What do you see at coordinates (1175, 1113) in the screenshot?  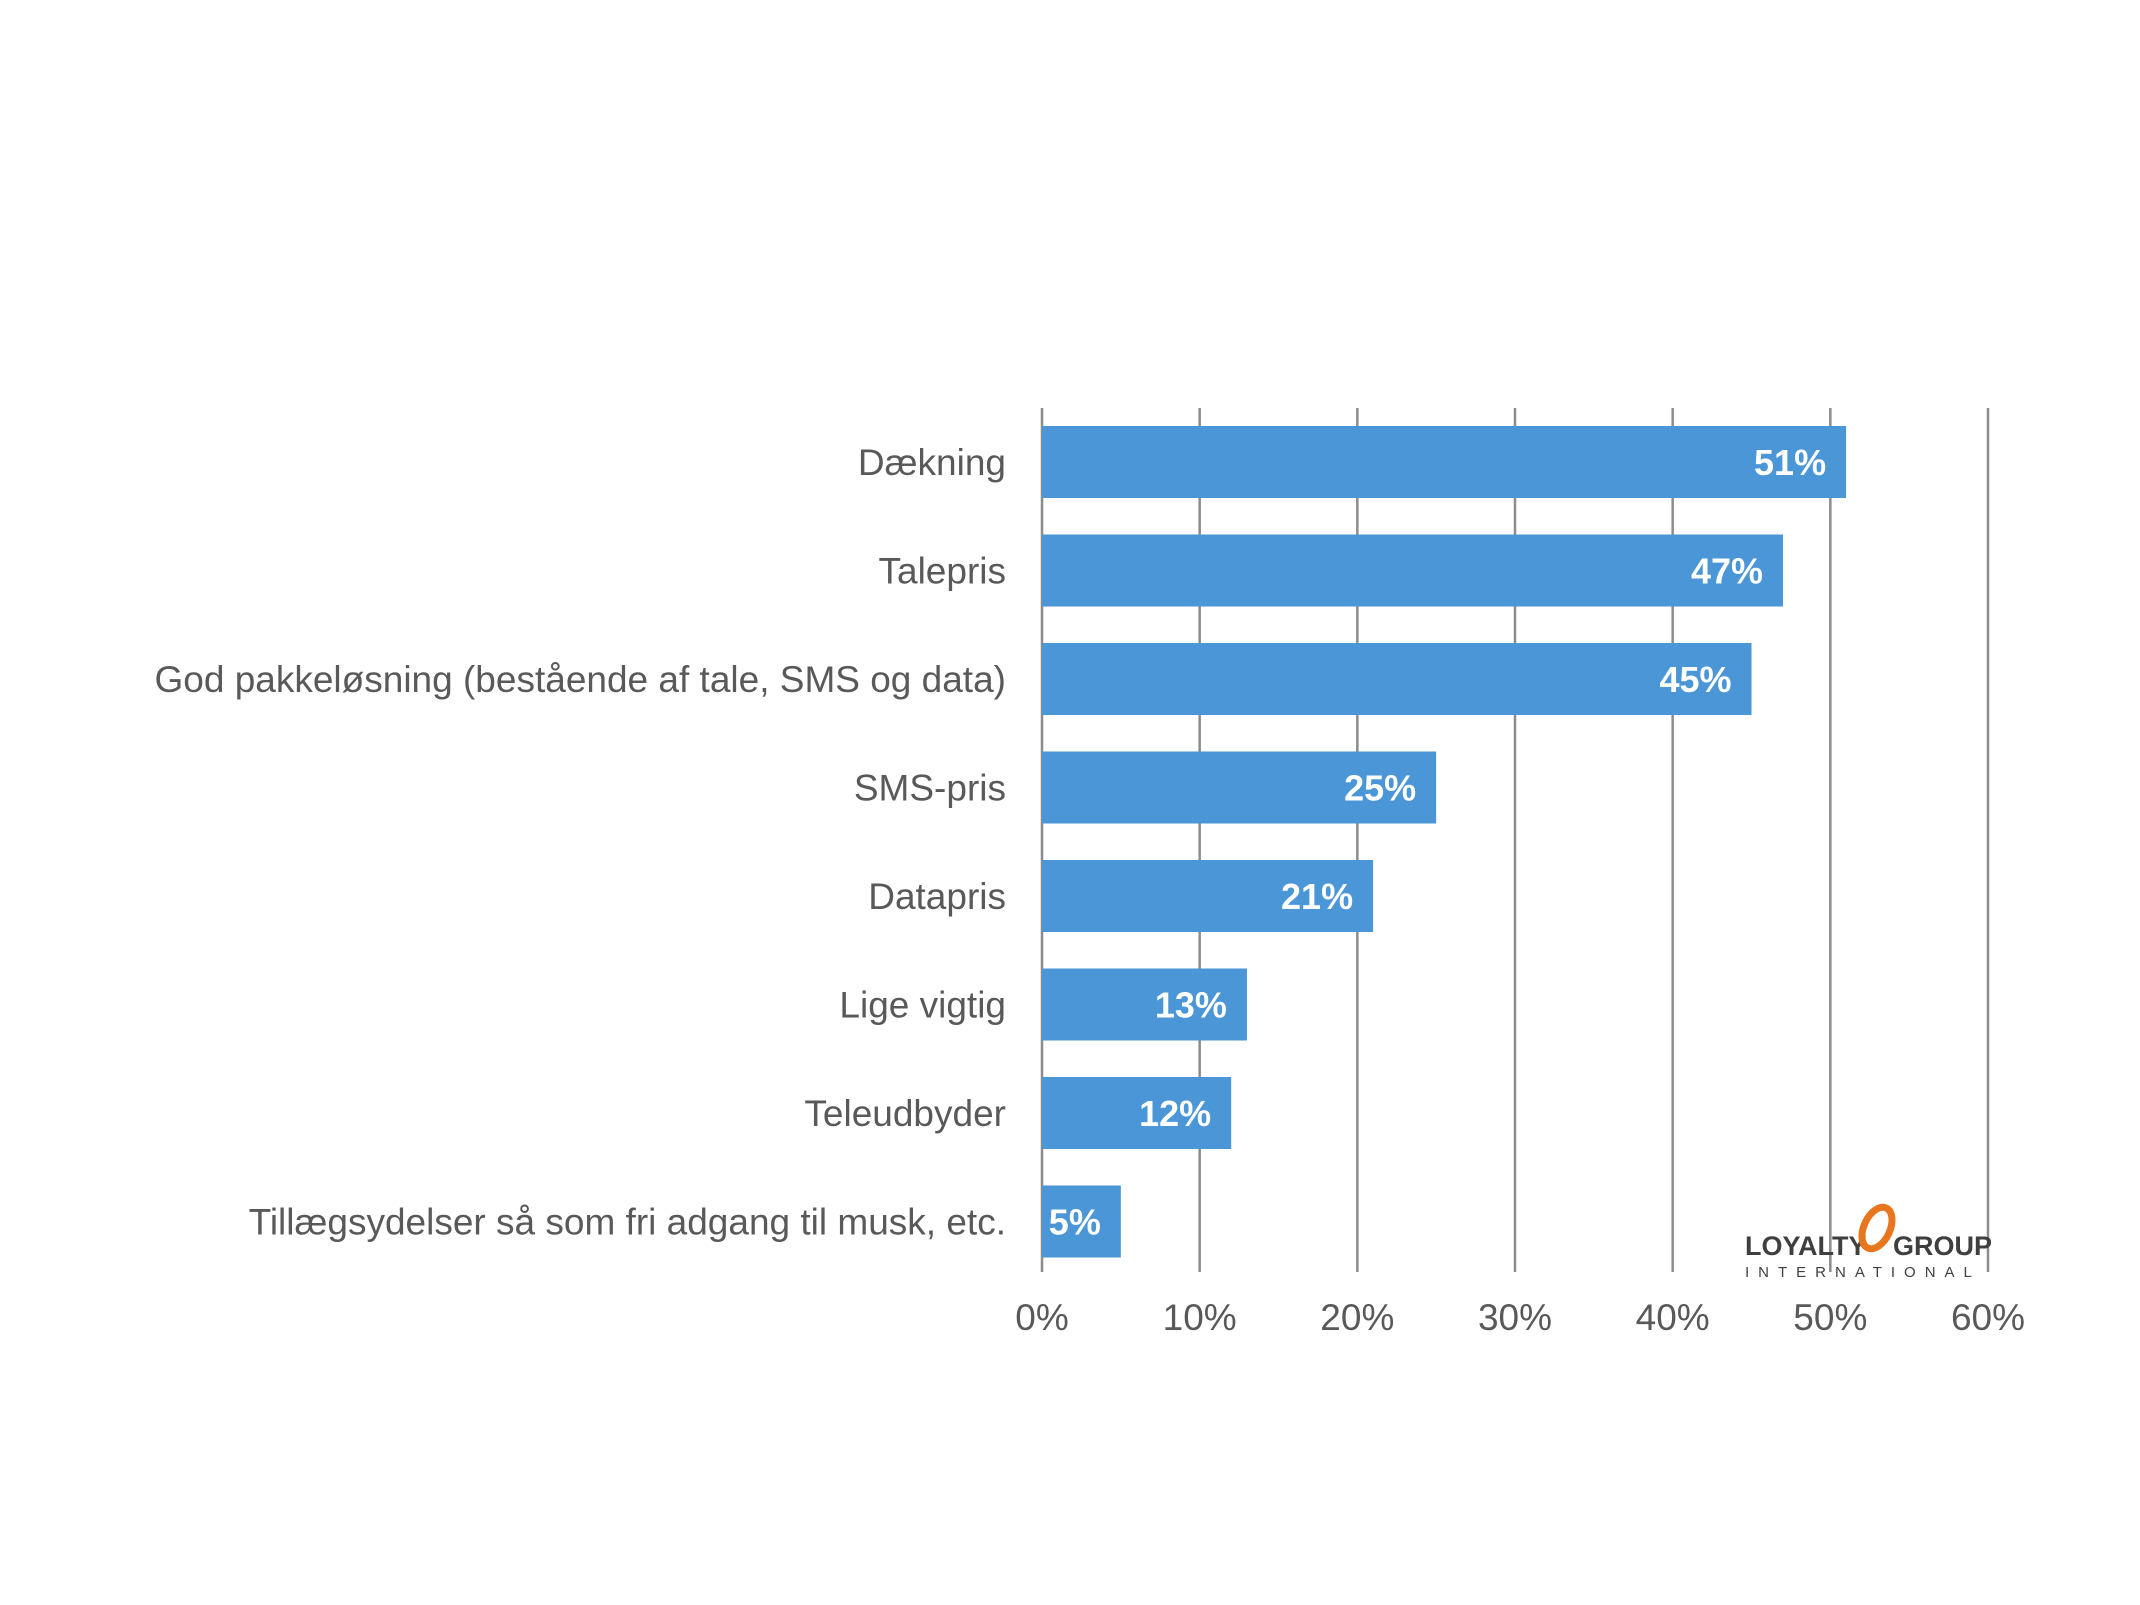 I see `data-label: 12%` at bounding box center [1175, 1113].